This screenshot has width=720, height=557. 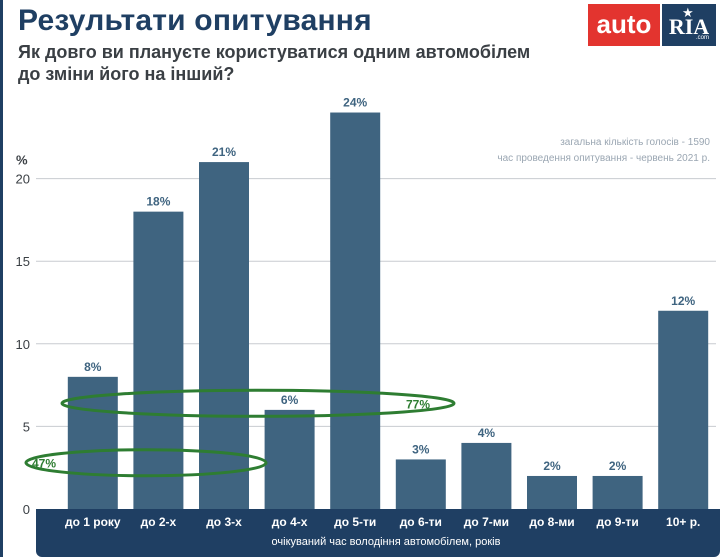 I want to click on x-axis-band, so click(x=378, y=533).